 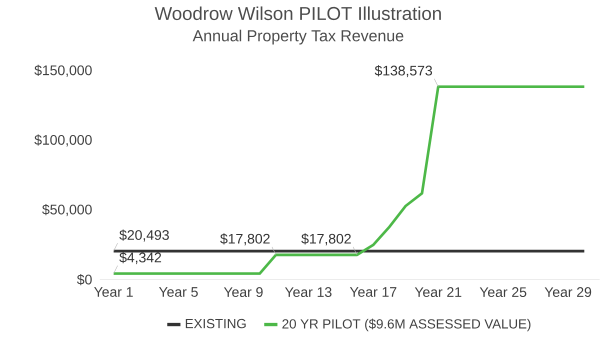 What do you see at coordinates (243, 292) in the screenshot?
I see `x-tick-label: Year 9` at bounding box center [243, 292].